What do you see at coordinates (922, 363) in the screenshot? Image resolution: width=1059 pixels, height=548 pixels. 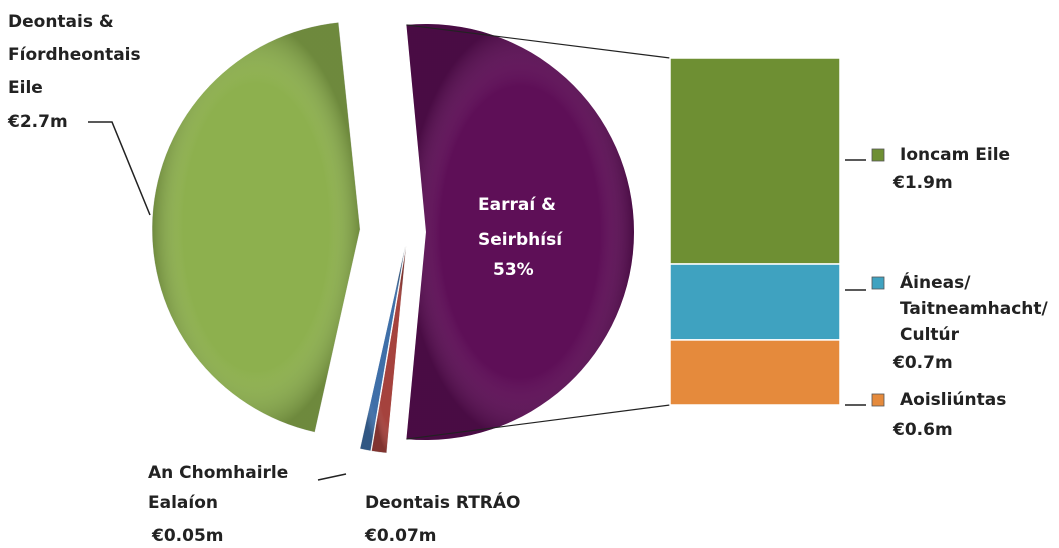 I see `value-label: €0.7m` at bounding box center [922, 363].